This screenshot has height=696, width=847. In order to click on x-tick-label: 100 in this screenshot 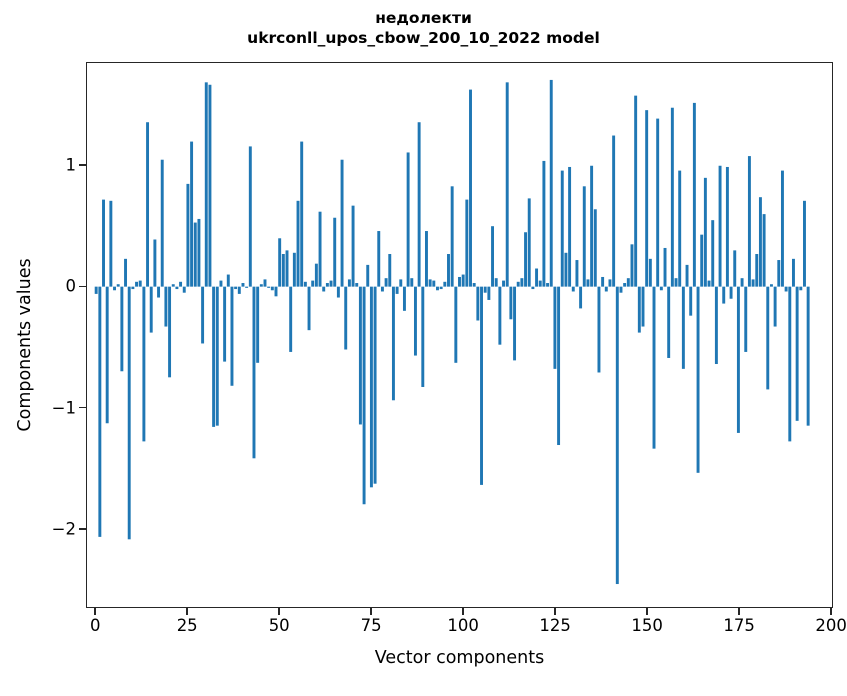, I will do `click(463, 625)`.